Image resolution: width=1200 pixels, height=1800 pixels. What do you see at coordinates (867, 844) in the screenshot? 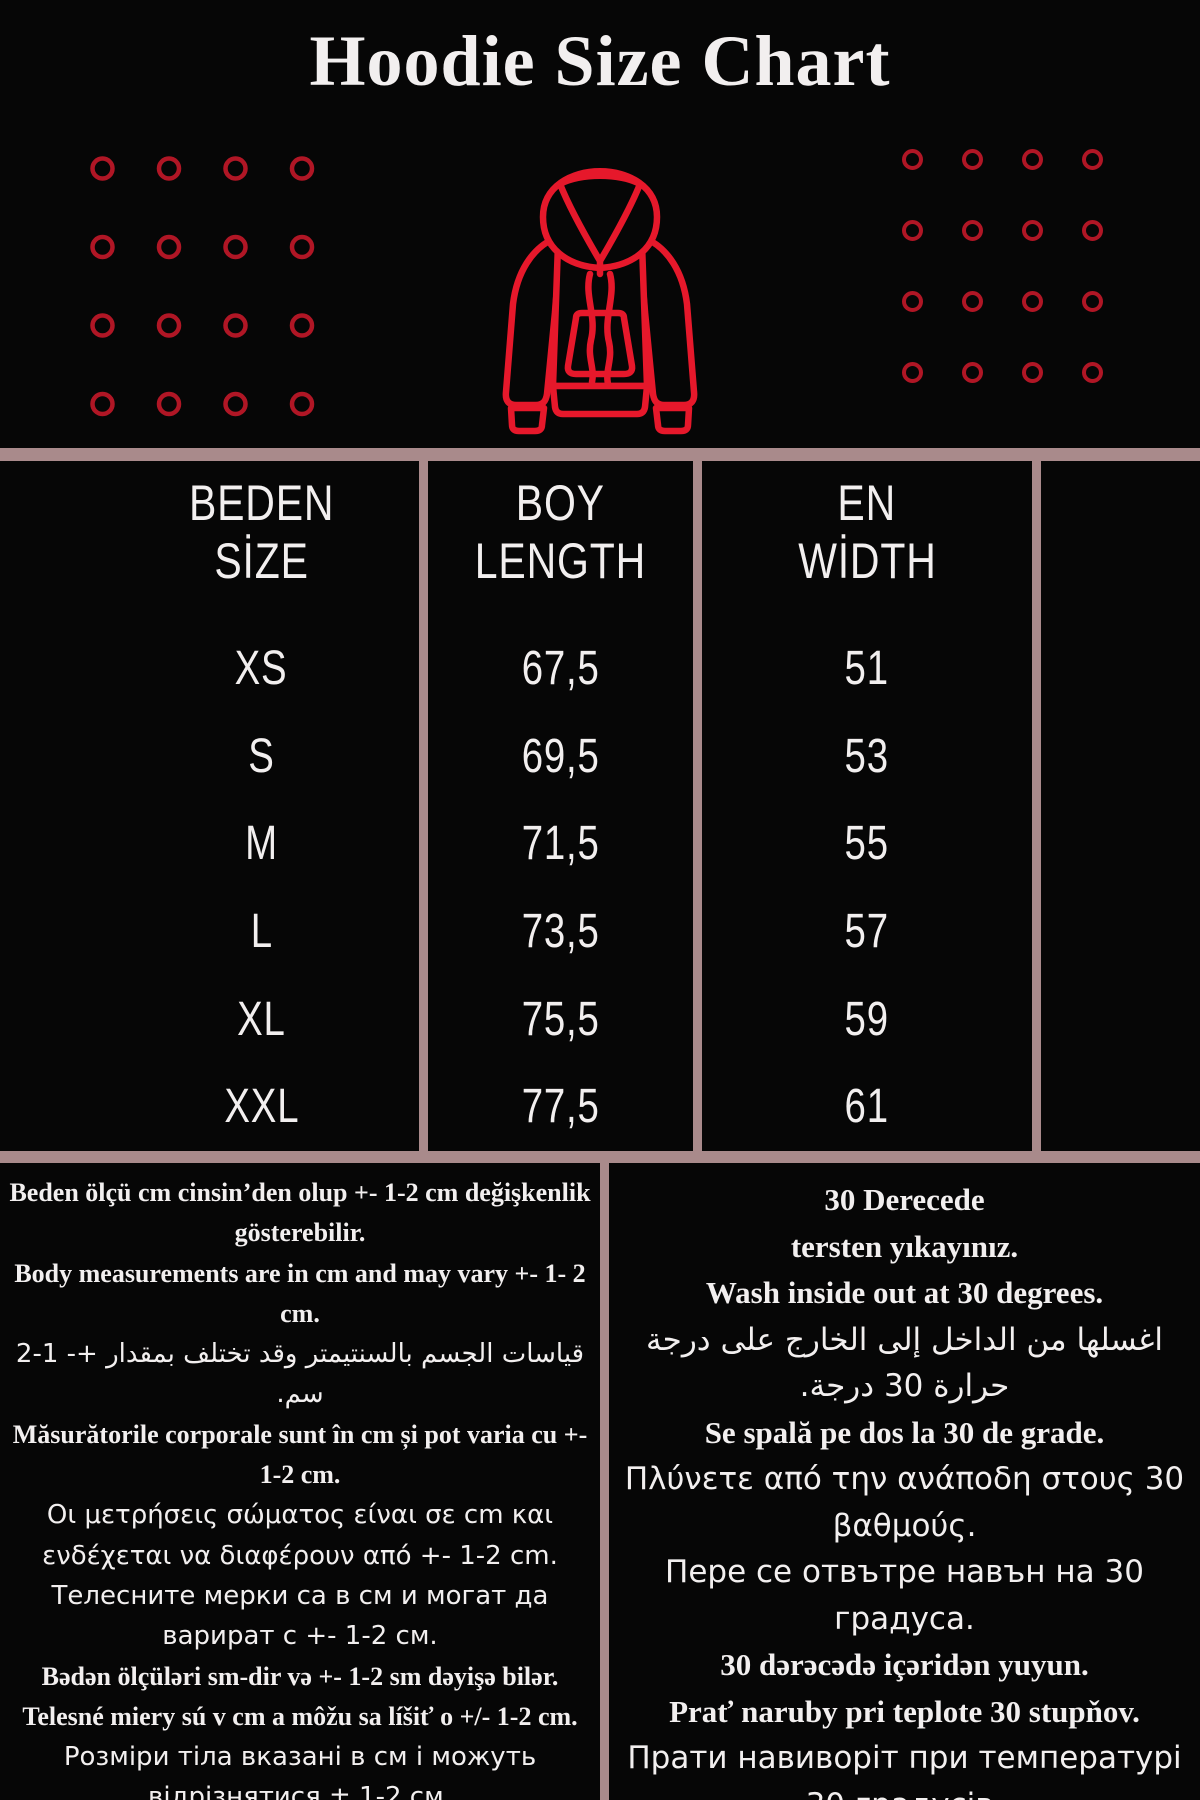
I see `table-cell-width-value: 55` at bounding box center [867, 844].